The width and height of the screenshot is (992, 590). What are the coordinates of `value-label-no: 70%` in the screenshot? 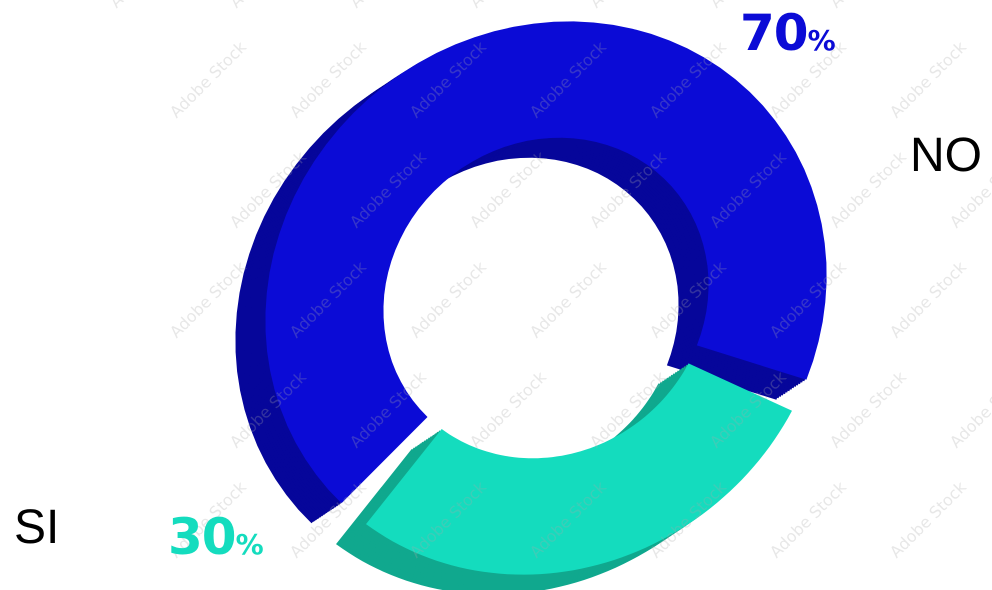 It's located at (788, 33).